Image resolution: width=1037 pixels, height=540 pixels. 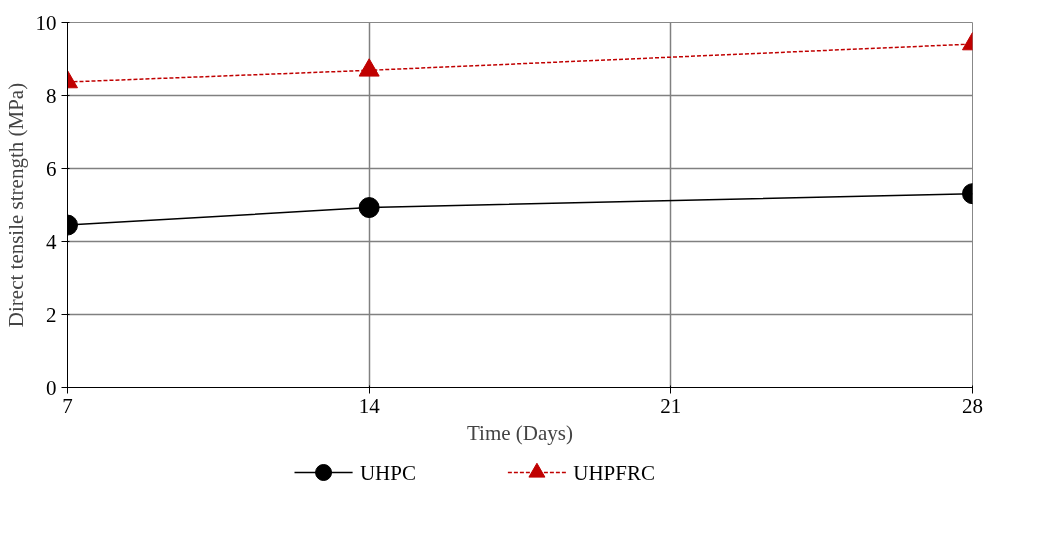 I want to click on x-tick-label: 14, so click(x=369, y=405).